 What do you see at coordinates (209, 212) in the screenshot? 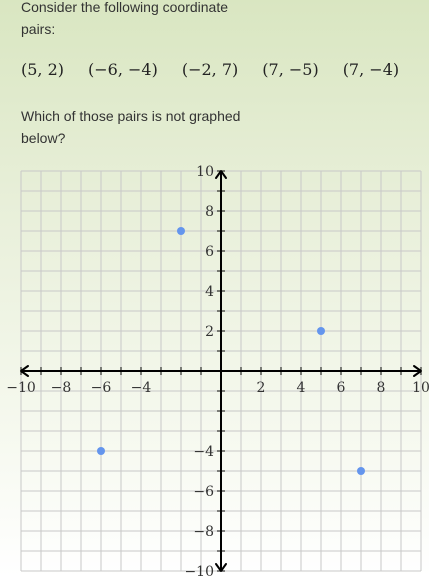
I see `y-tick-label: 8` at bounding box center [209, 212].